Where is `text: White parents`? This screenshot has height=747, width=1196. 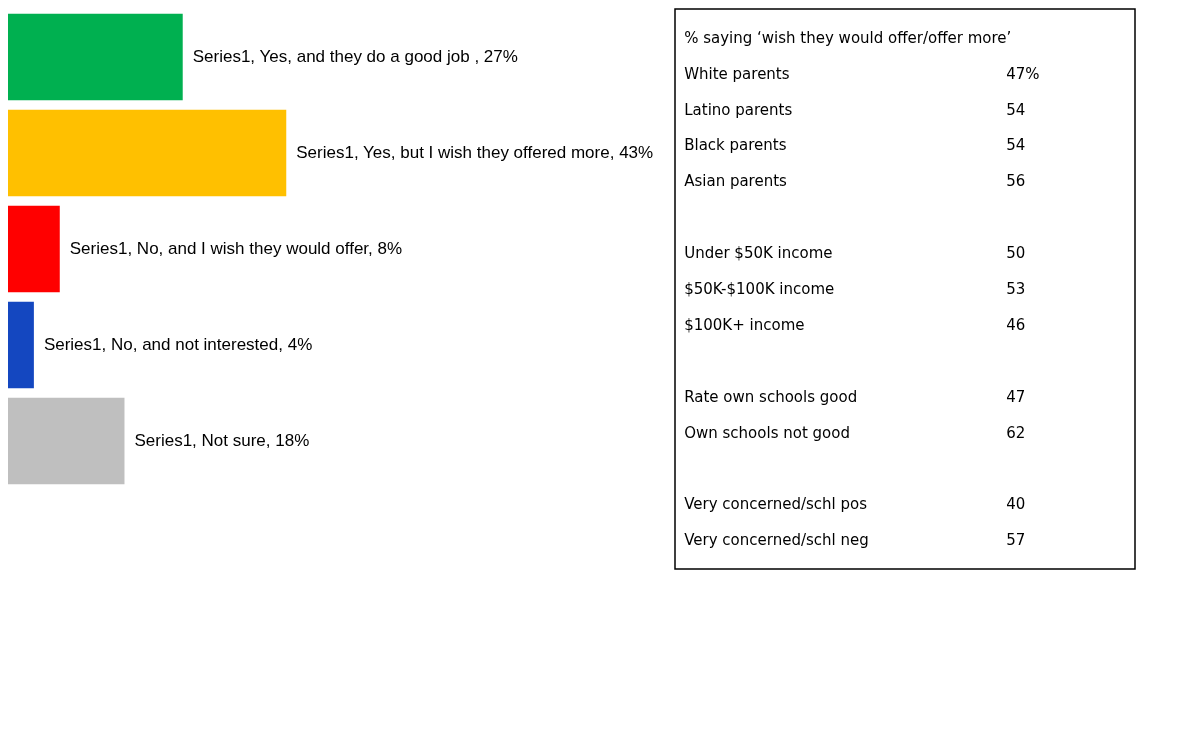 text: White parents is located at coordinates (737, 73).